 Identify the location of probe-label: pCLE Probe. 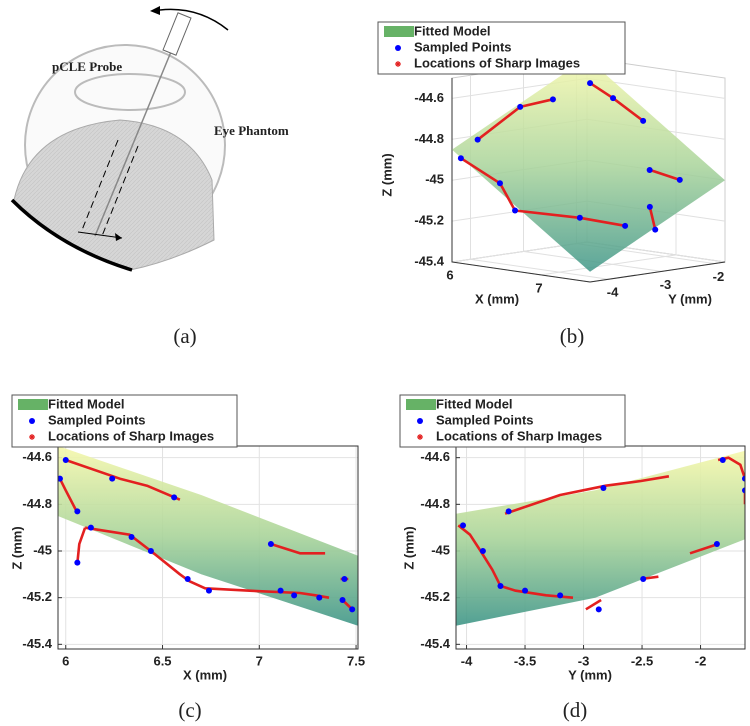
(87, 66).